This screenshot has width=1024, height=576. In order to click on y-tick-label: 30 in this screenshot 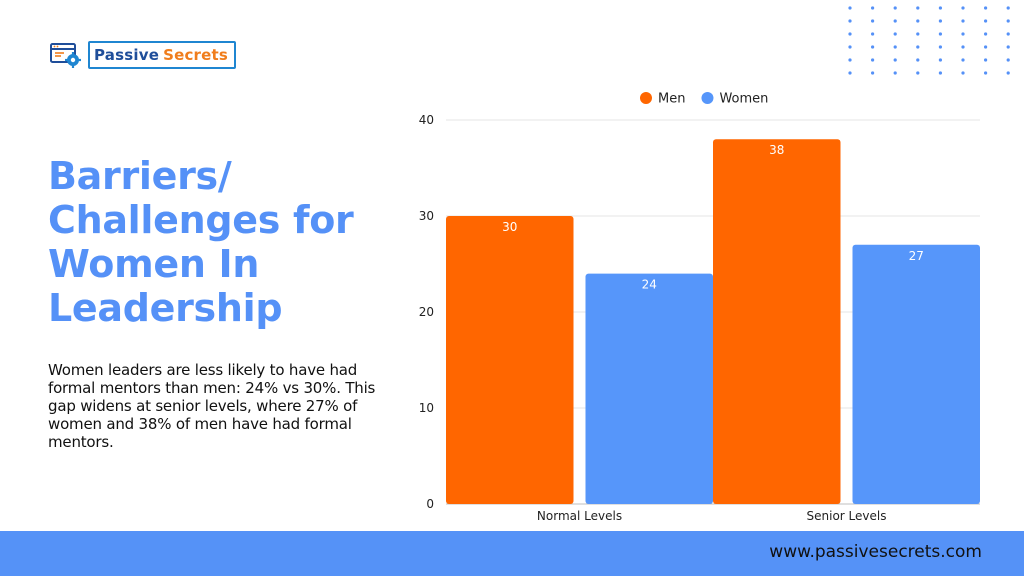, I will do `click(426, 216)`.